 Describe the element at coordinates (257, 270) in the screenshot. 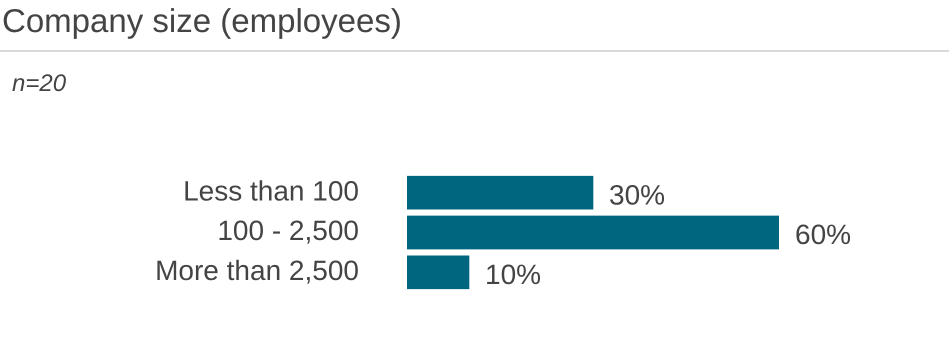

I see `y-tick-label: More than 2,500` at that location.